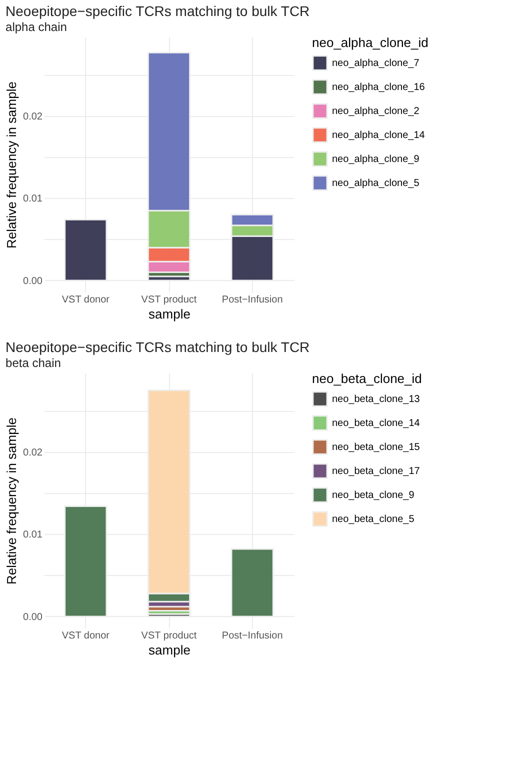 The height and width of the screenshot is (775, 514). I want to click on legend-title: neo_beta_clone_id, so click(367, 378).